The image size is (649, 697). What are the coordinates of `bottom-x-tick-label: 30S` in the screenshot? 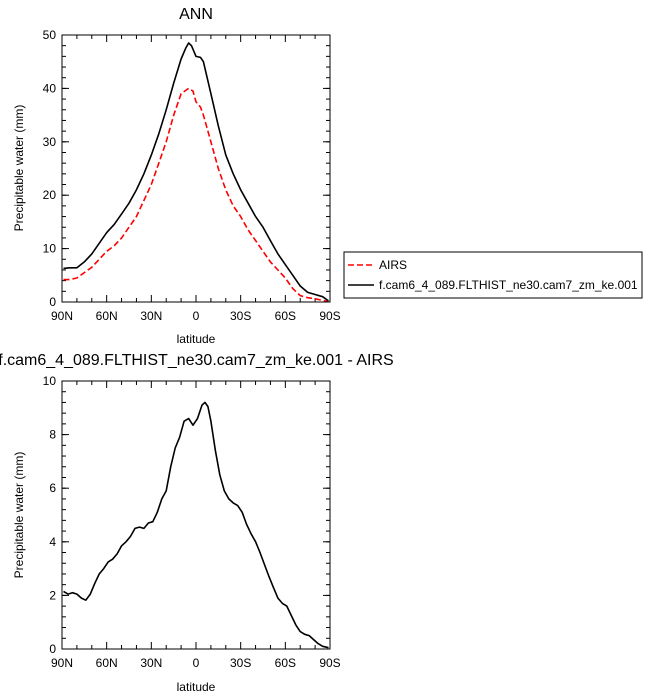 It's located at (240, 663).